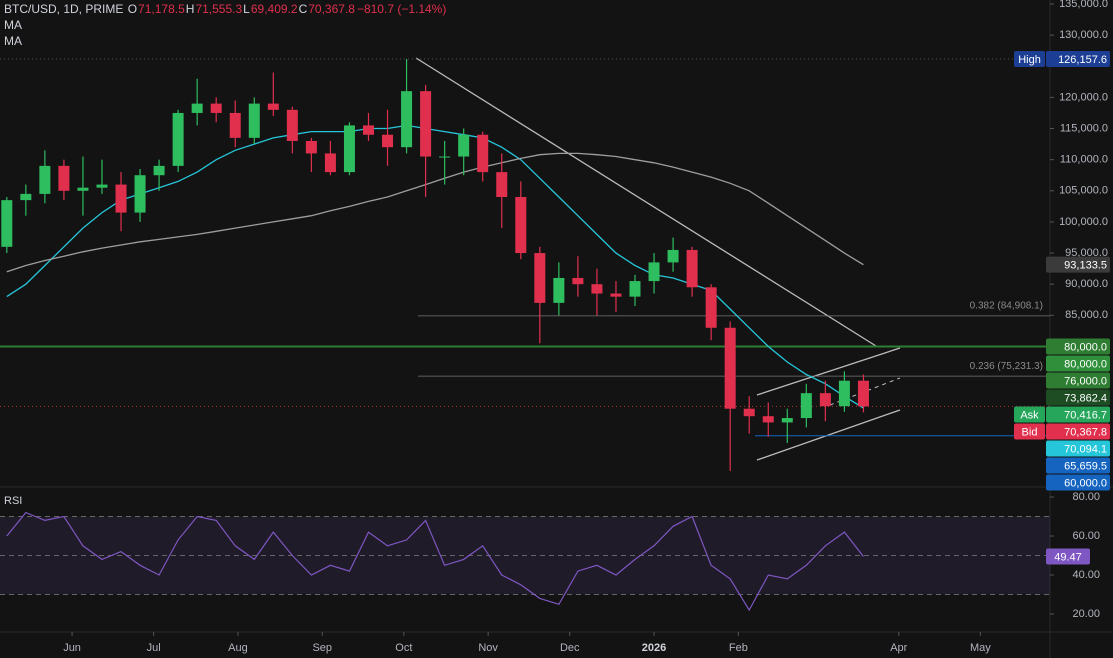  What do you see at coordinates (161, 9) in the screenshot?
I see `ohlc-value: 71,178.5` at bounding box center [161, 9].